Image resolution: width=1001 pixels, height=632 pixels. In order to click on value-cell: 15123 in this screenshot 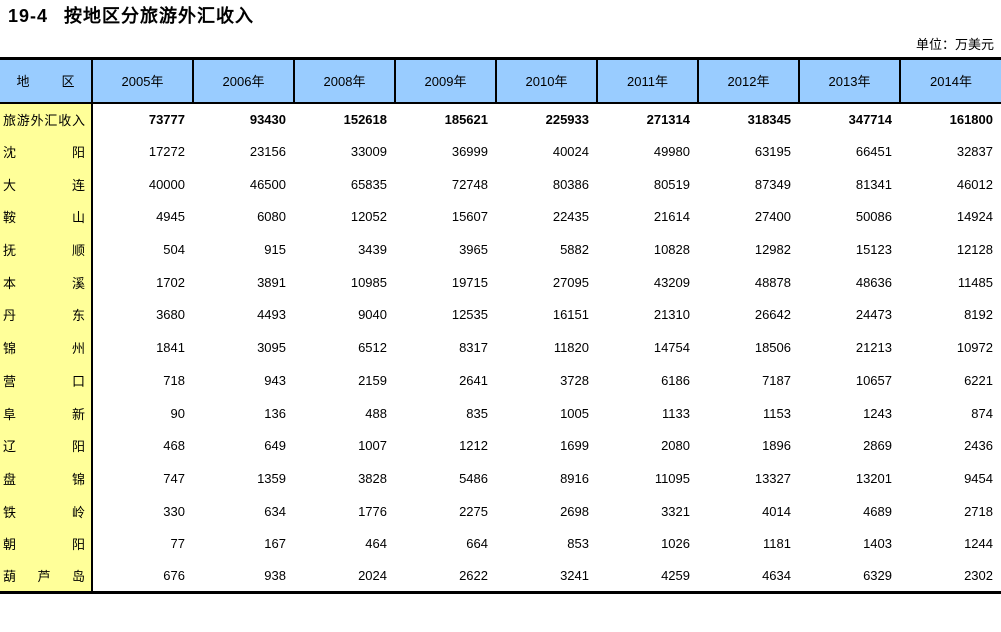, I will do `click(849, 249)`.